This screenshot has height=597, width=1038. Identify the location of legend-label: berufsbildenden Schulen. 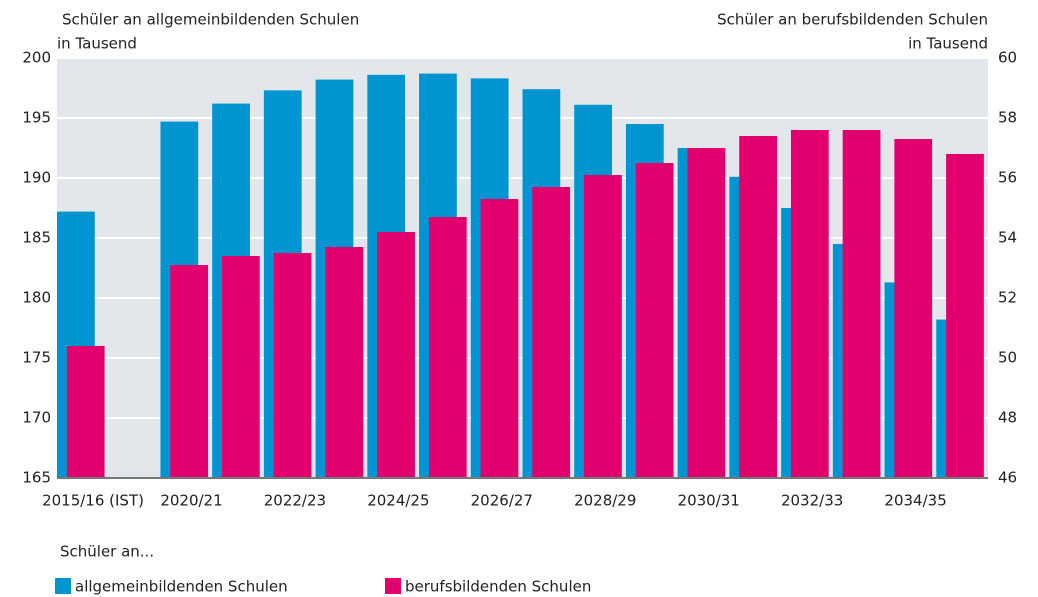
(498, 587).